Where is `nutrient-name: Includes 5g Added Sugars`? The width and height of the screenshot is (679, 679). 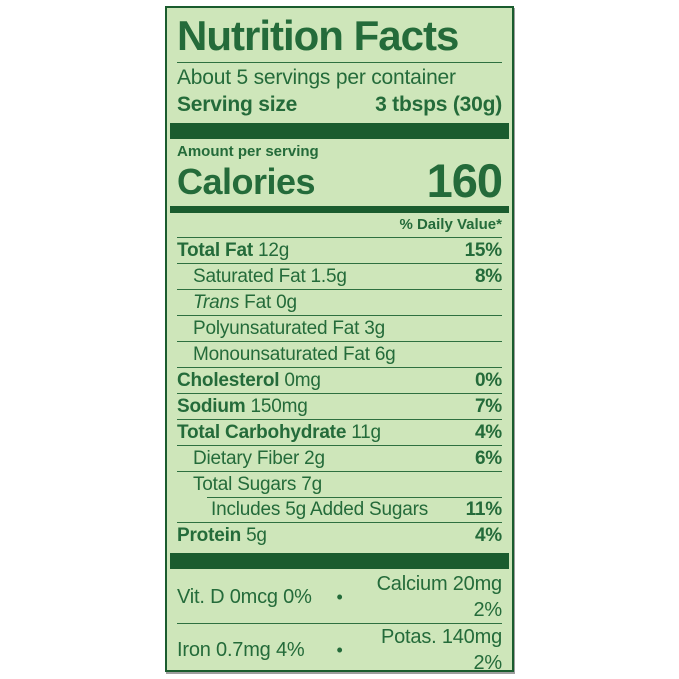 nutrient-name: Includes 5g Added Sugars is located at coordinates (320, 509).